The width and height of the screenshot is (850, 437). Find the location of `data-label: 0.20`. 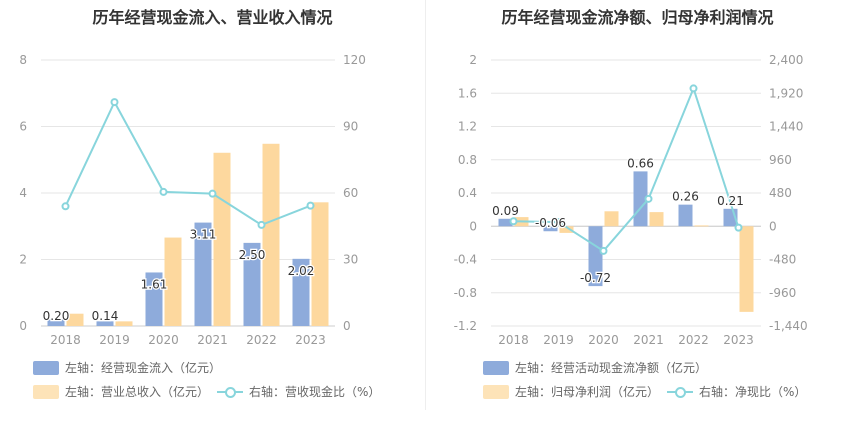

data-label: 0.20 is located at coordinates (56, 316).